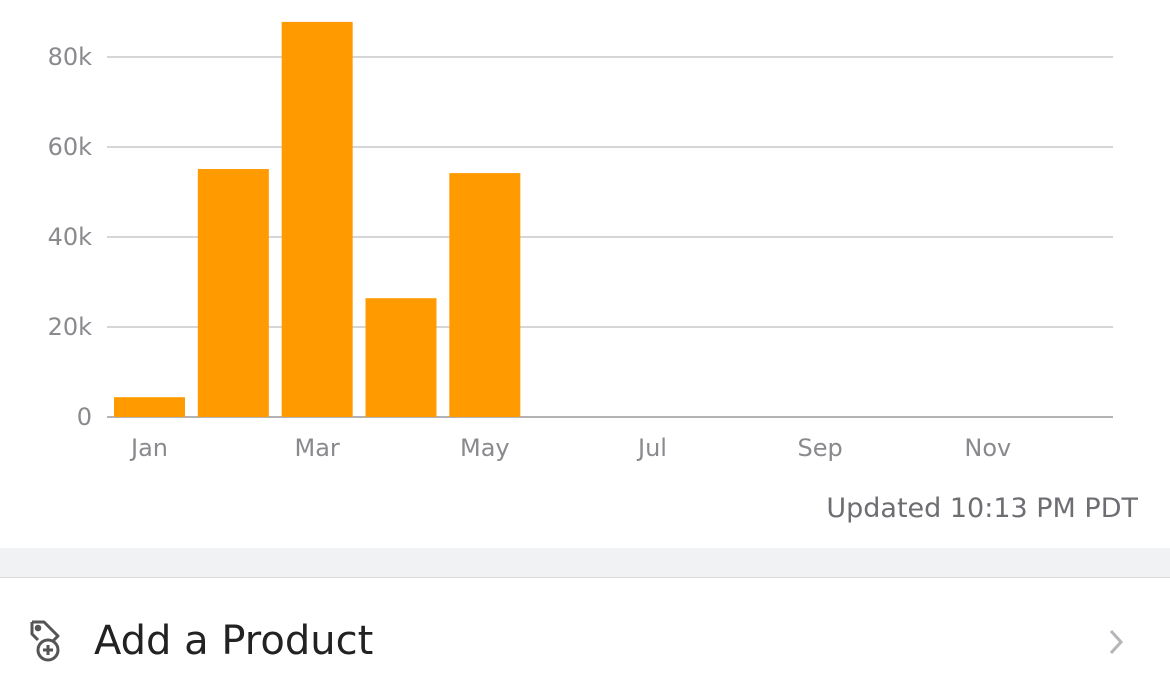 The height and width of the screenshot is (700, 1170). What do you see at coordinates (70, 147) in the screenshot?
I see `y-tick-label: 60k` at bounding box center [70, 147].